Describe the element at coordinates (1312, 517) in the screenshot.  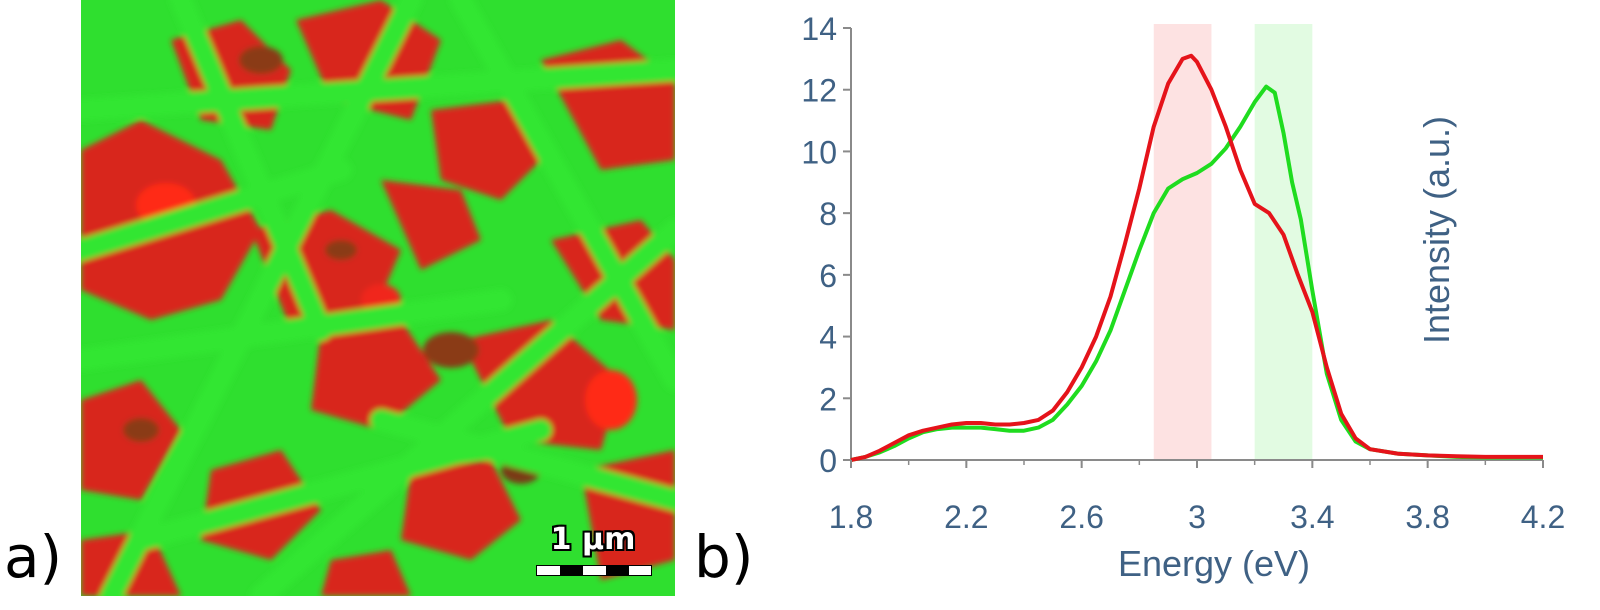
I see `x-tick-label: 3.4` at that location.